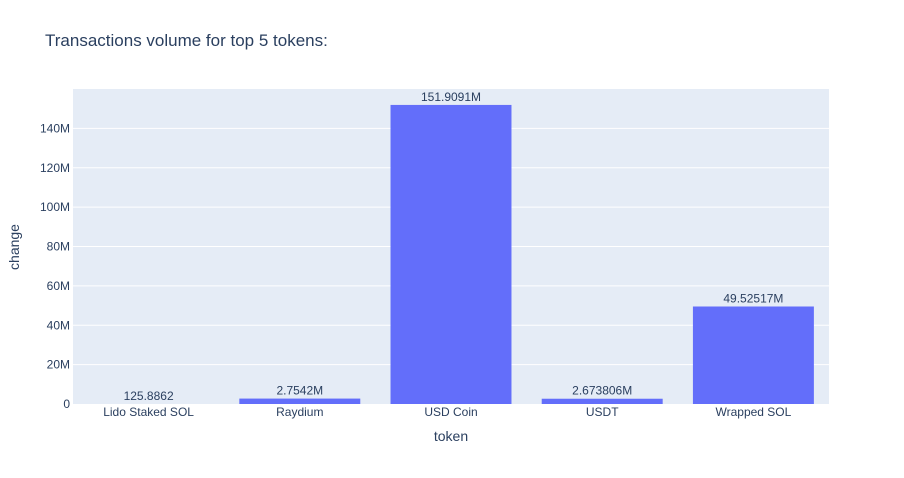 This screenshot has width=904, height=478. Describe the element at coordinates (58, 247) in the screenshot. I see `y-tick-label: 80M` at that location.